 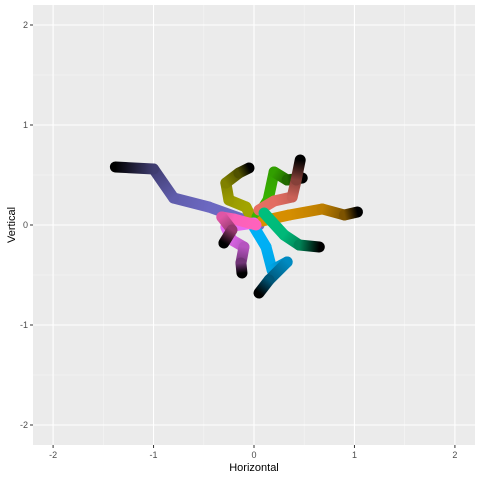 I want to click on y-tick-label: -1, so click(x=24, y=325).